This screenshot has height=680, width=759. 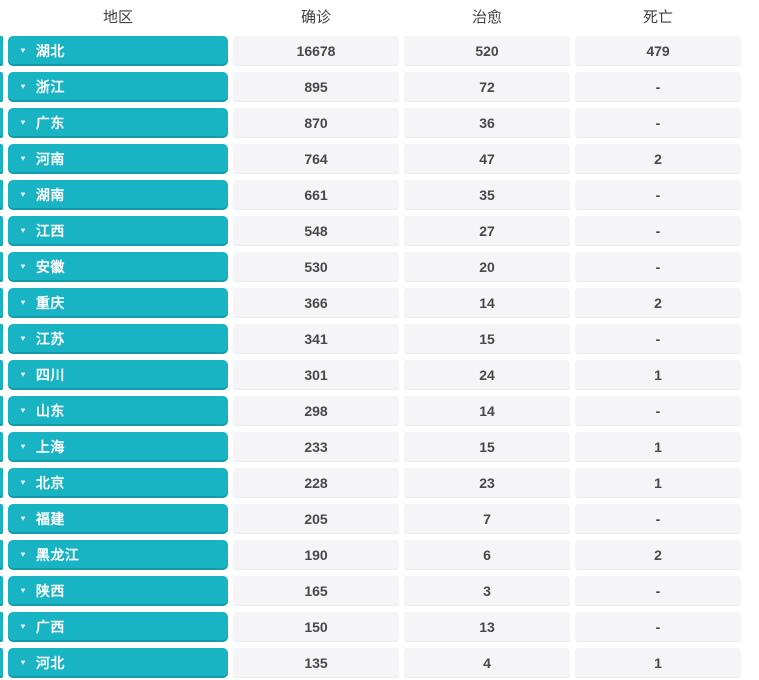 What do you see at coordinates (486, 17) in the screenshot?
I see `column-header-cured: 治愈` at bounding box center [486, 17].